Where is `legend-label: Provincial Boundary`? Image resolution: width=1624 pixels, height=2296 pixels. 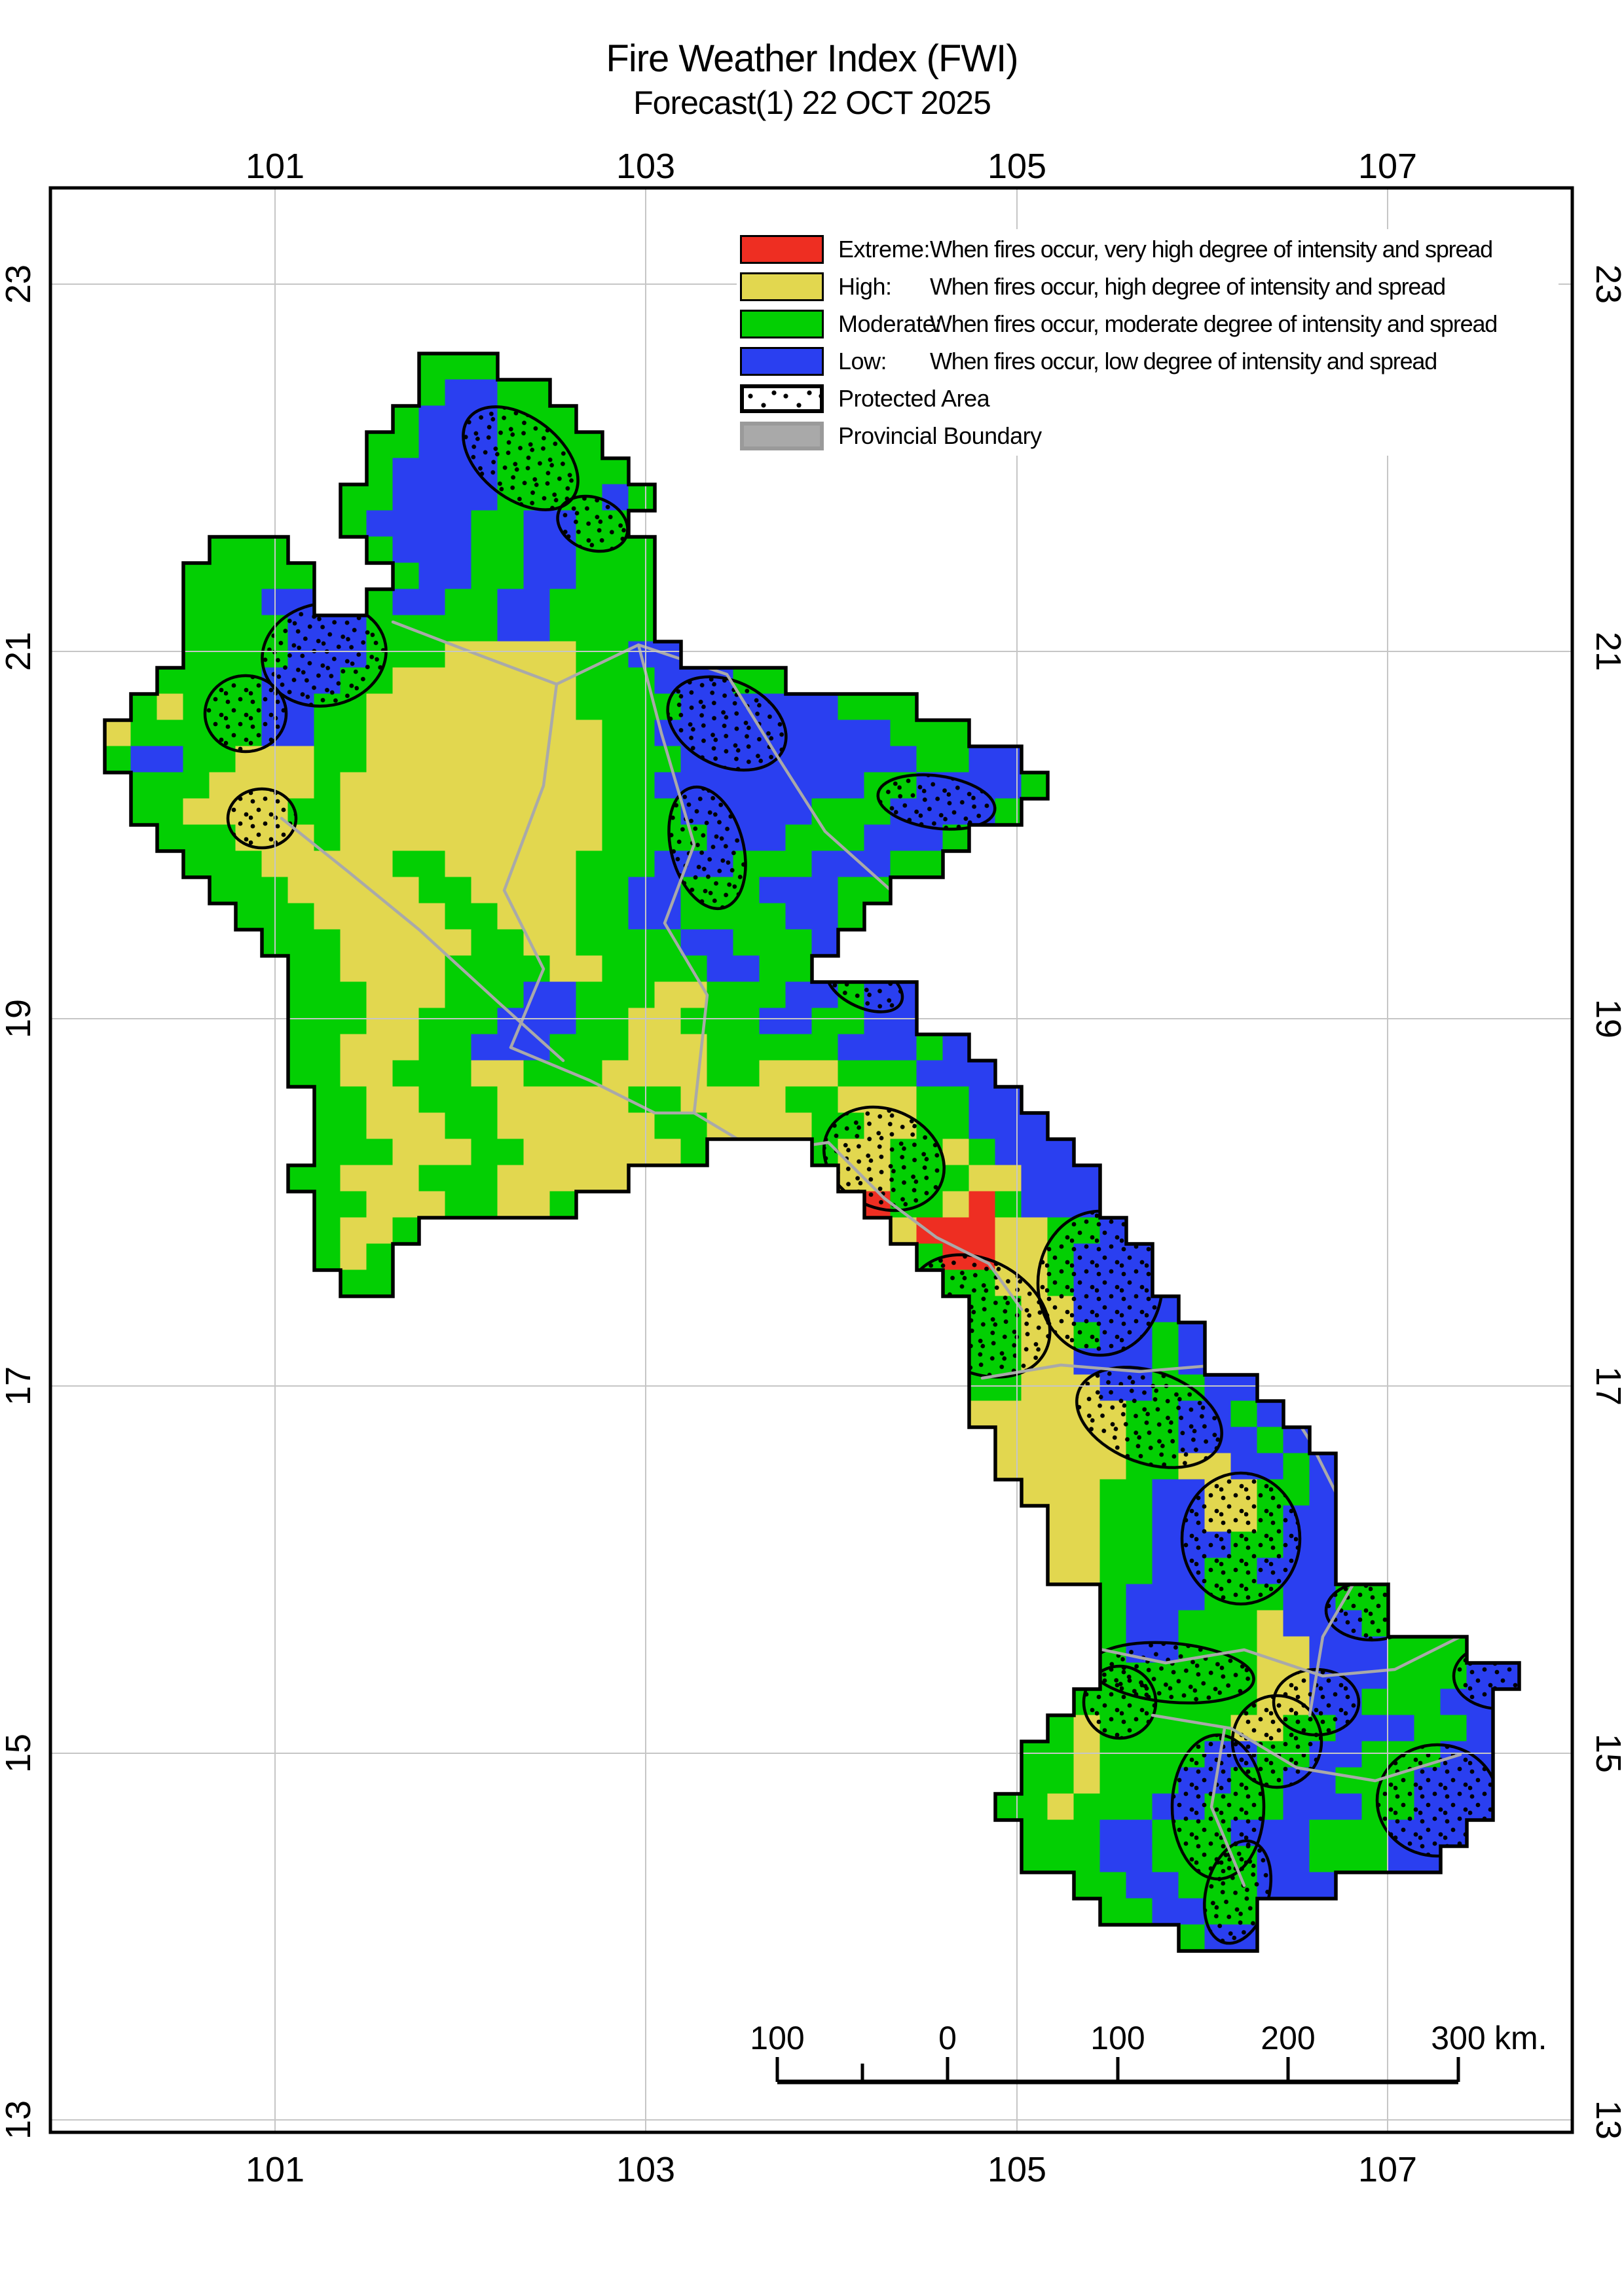
legend-label: Provincial Boundary is located at coordinates (940, 435).